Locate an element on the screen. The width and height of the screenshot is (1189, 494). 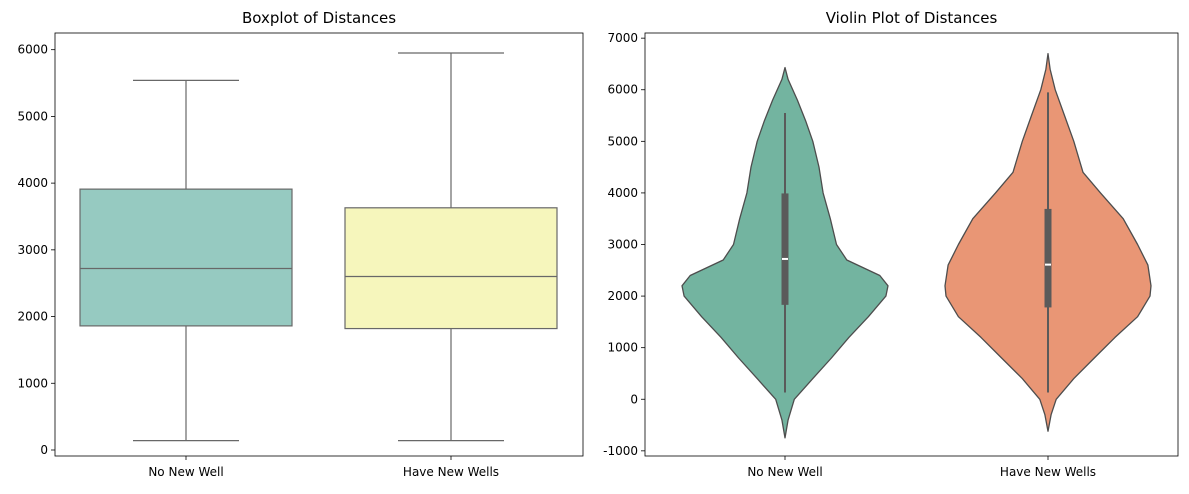
box-have-new-wells is located at coordinates (451, 247).